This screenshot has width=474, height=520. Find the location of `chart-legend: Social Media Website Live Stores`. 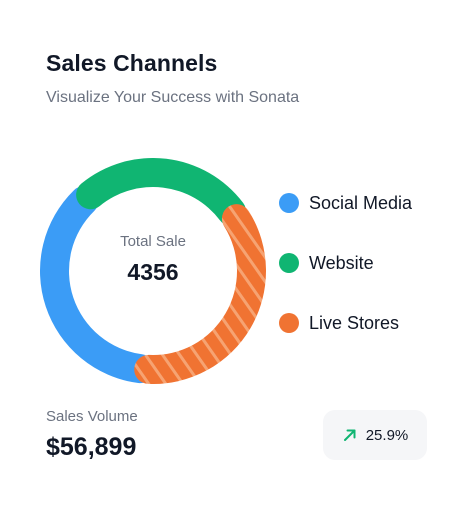

chart-legend: Social Media Website Live Stores is located at coordinates (345, 279).